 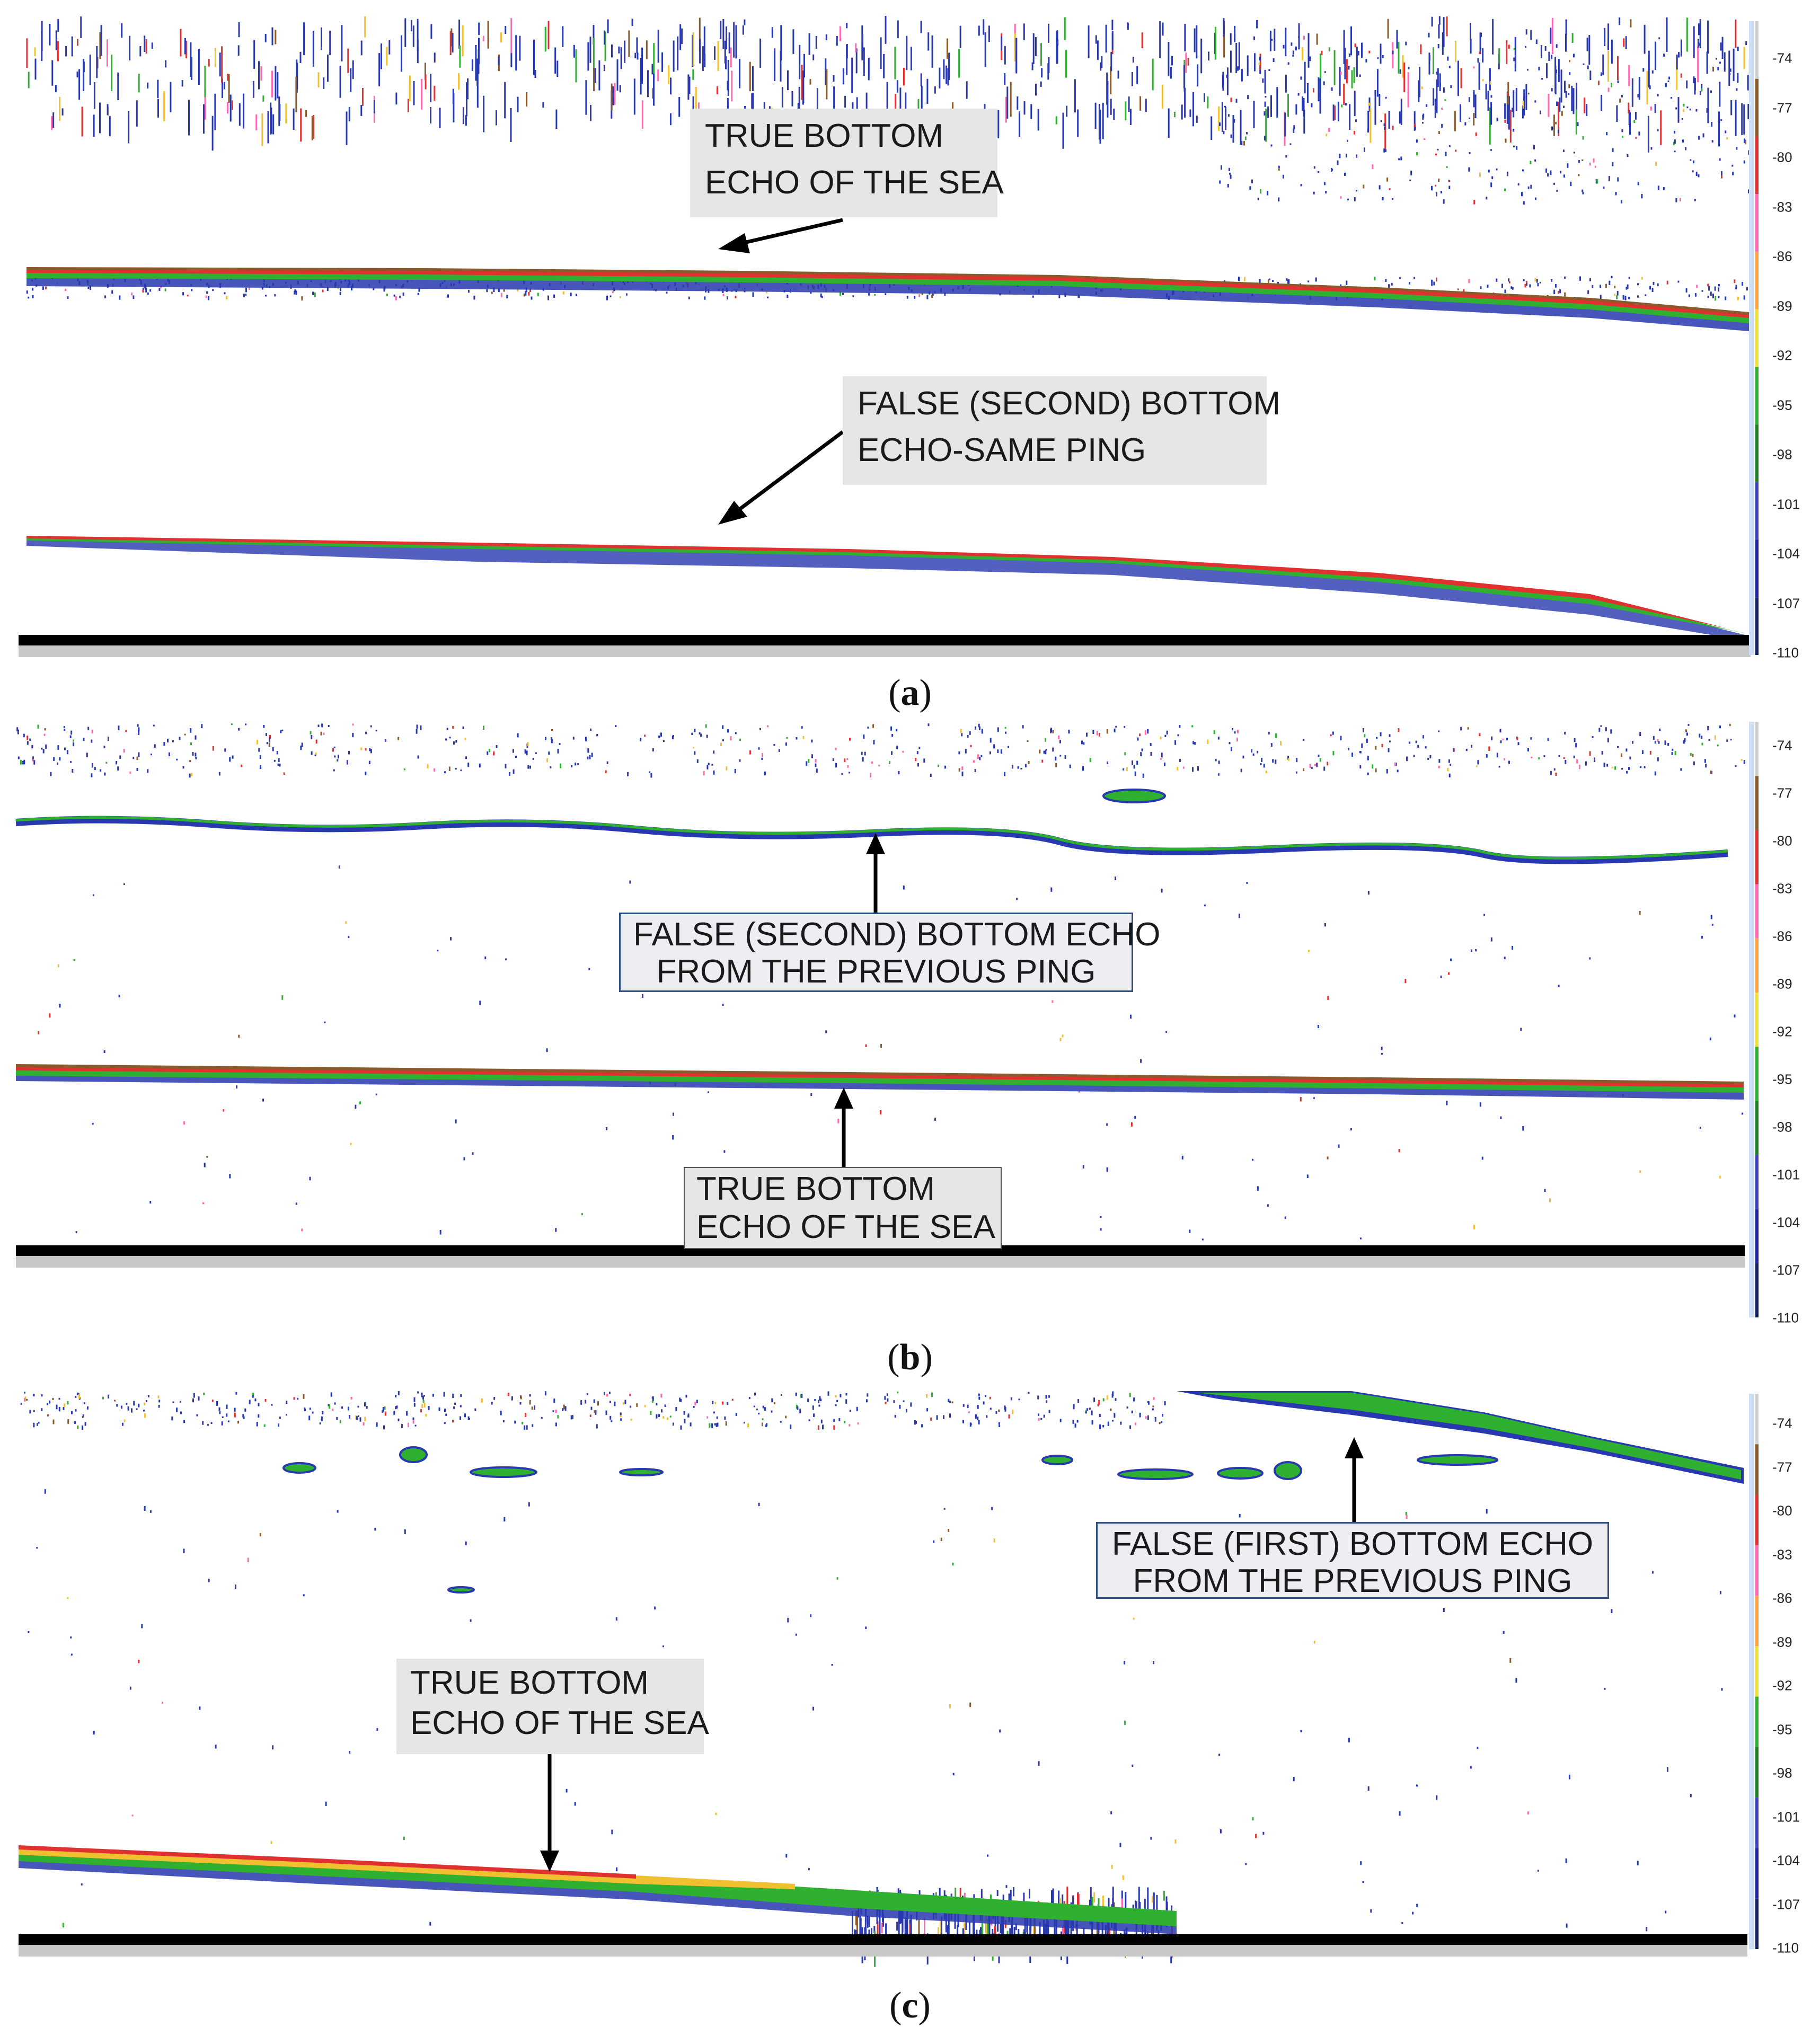 What do you see at coordinates (1757, 911) in the screenshot?
I see `colour-scale-segment` at bounding box center [1757, 911].